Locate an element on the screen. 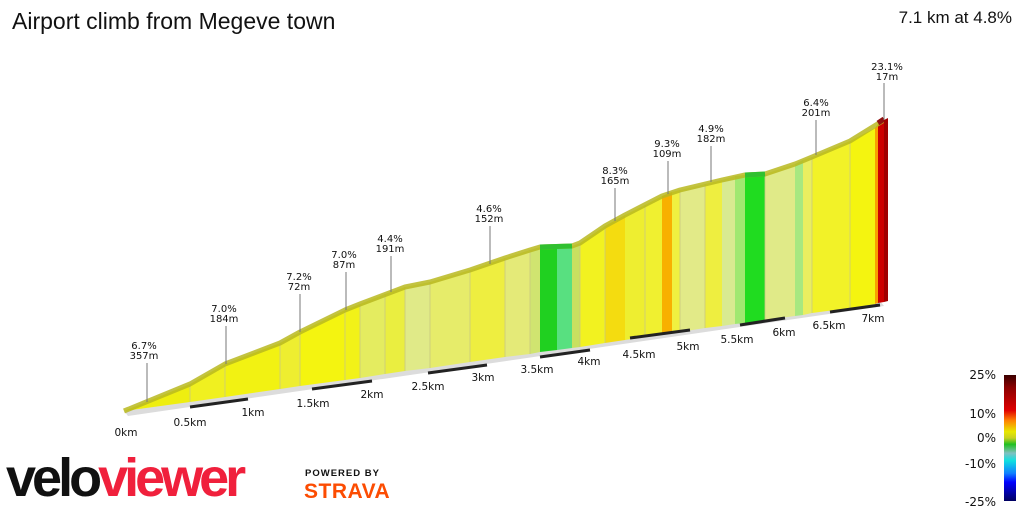  segment-gradient: 8.3% is located at coordinates (614, 171).